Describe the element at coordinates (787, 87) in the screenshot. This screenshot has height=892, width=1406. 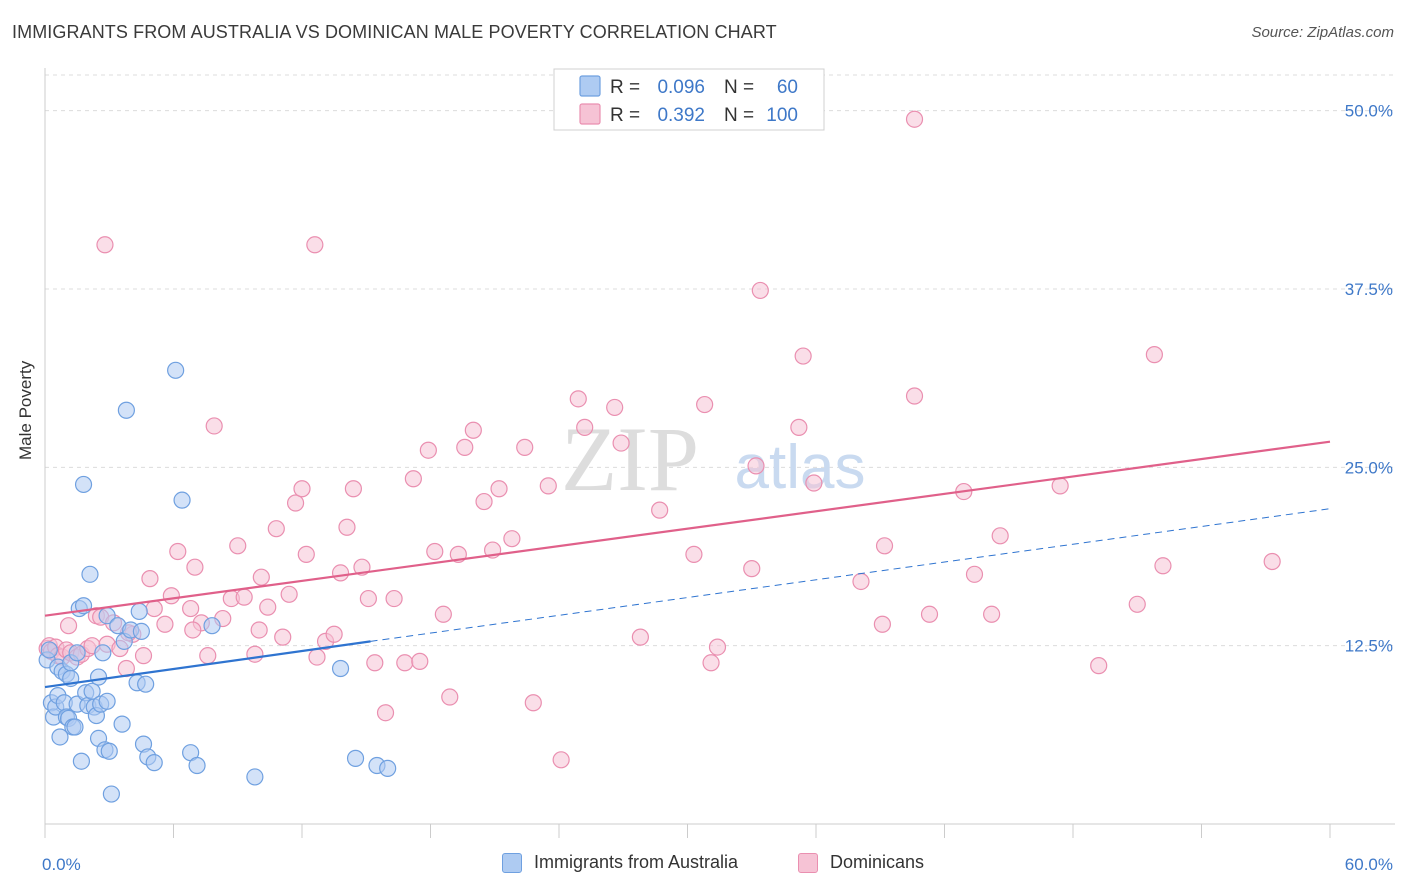
I see `legend-n-value: 60` at that location.